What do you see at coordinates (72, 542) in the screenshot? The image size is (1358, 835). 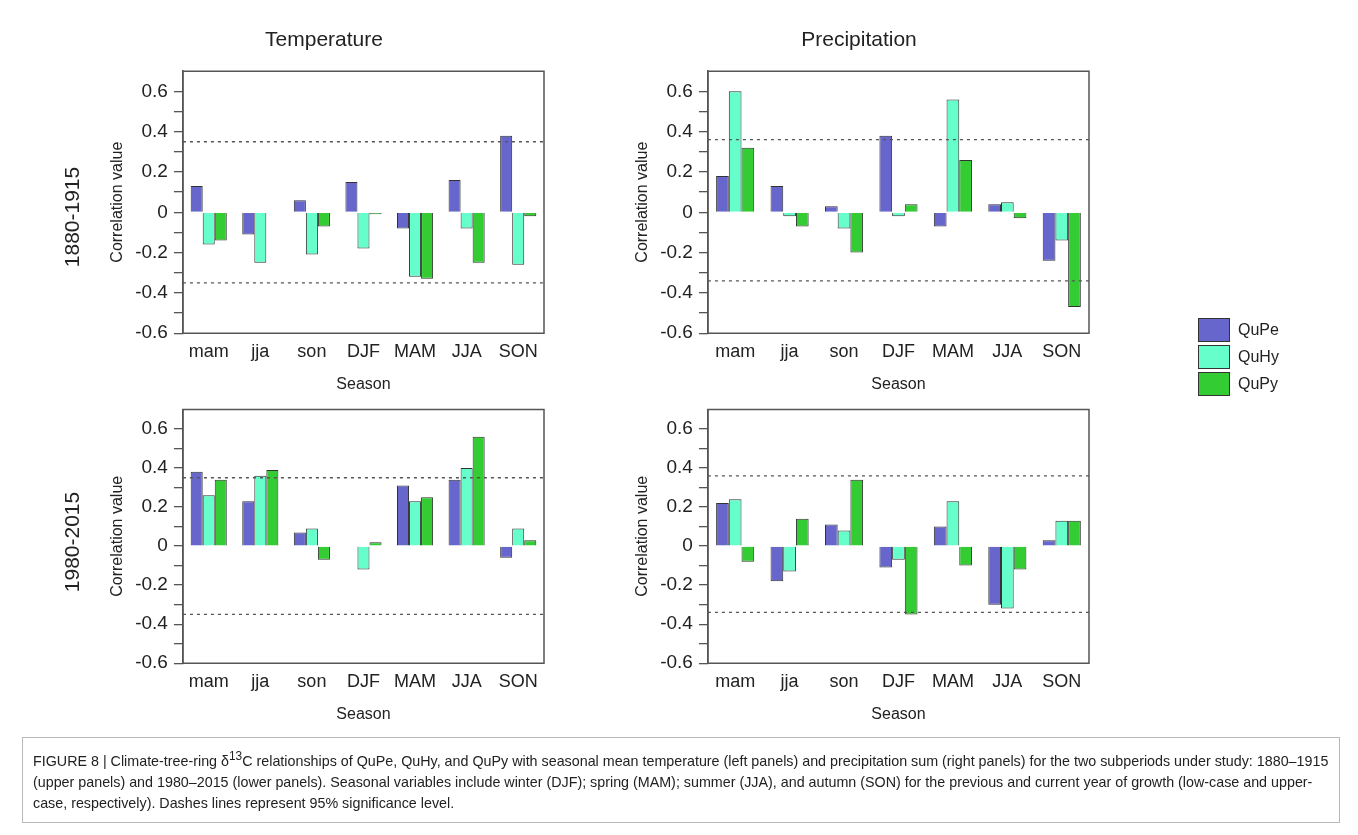 I see `text: 1980-2015` at bounding box center [72, 542].